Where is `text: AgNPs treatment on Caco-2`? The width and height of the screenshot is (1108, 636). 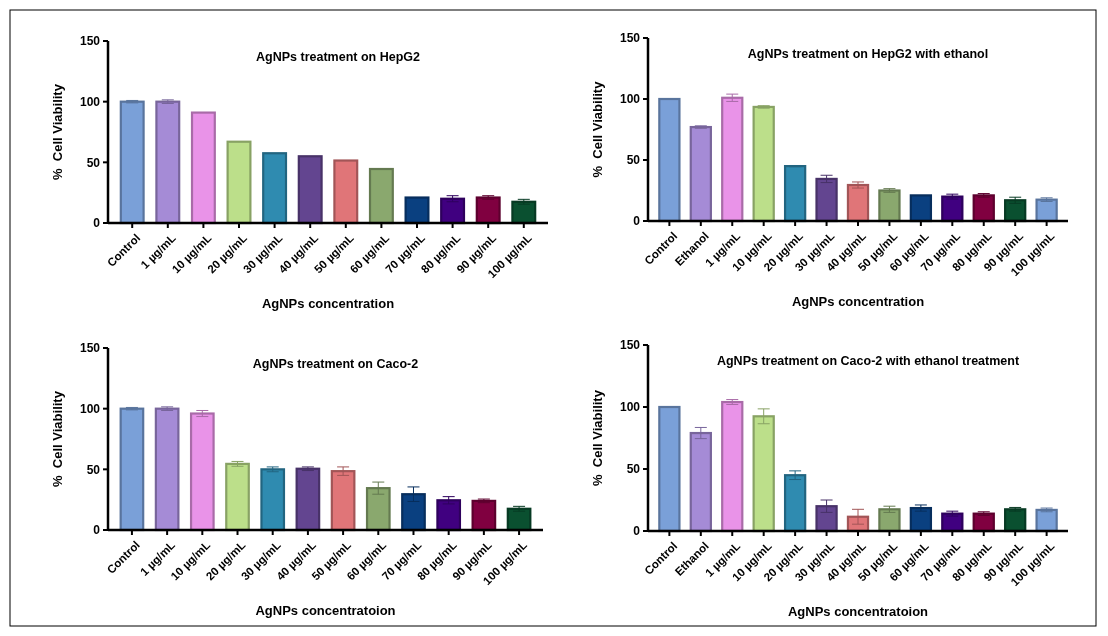 text: AgNPs treatment on Caco-2 is located at coordinates (335, 364).